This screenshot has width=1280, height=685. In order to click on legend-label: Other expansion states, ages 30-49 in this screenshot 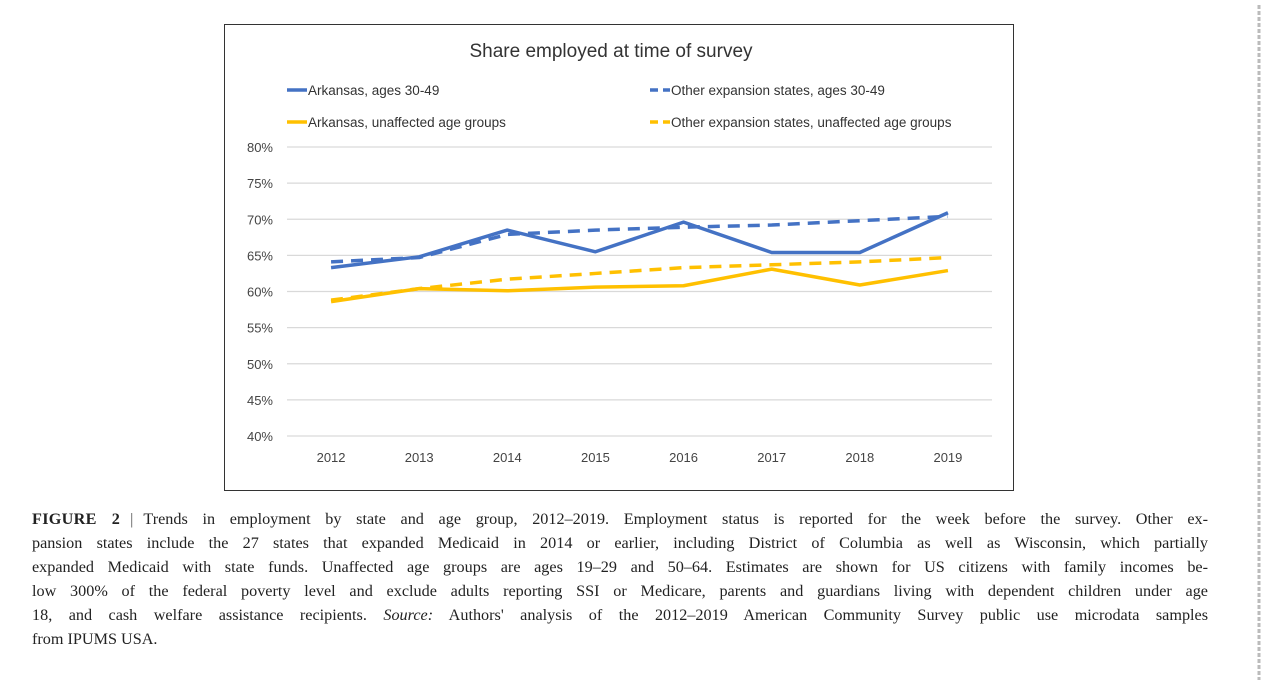, I will do `click(778, 90)`.